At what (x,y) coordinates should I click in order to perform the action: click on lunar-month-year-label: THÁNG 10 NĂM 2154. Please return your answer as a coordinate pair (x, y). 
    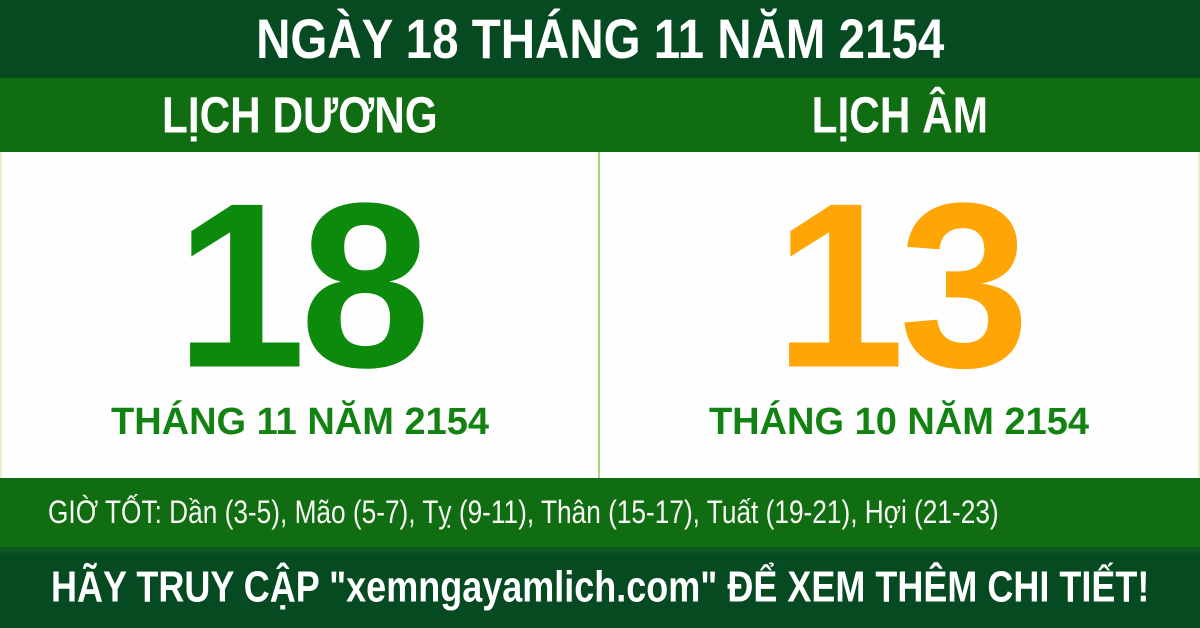
    Looking at the image, I should click on (899, 422).